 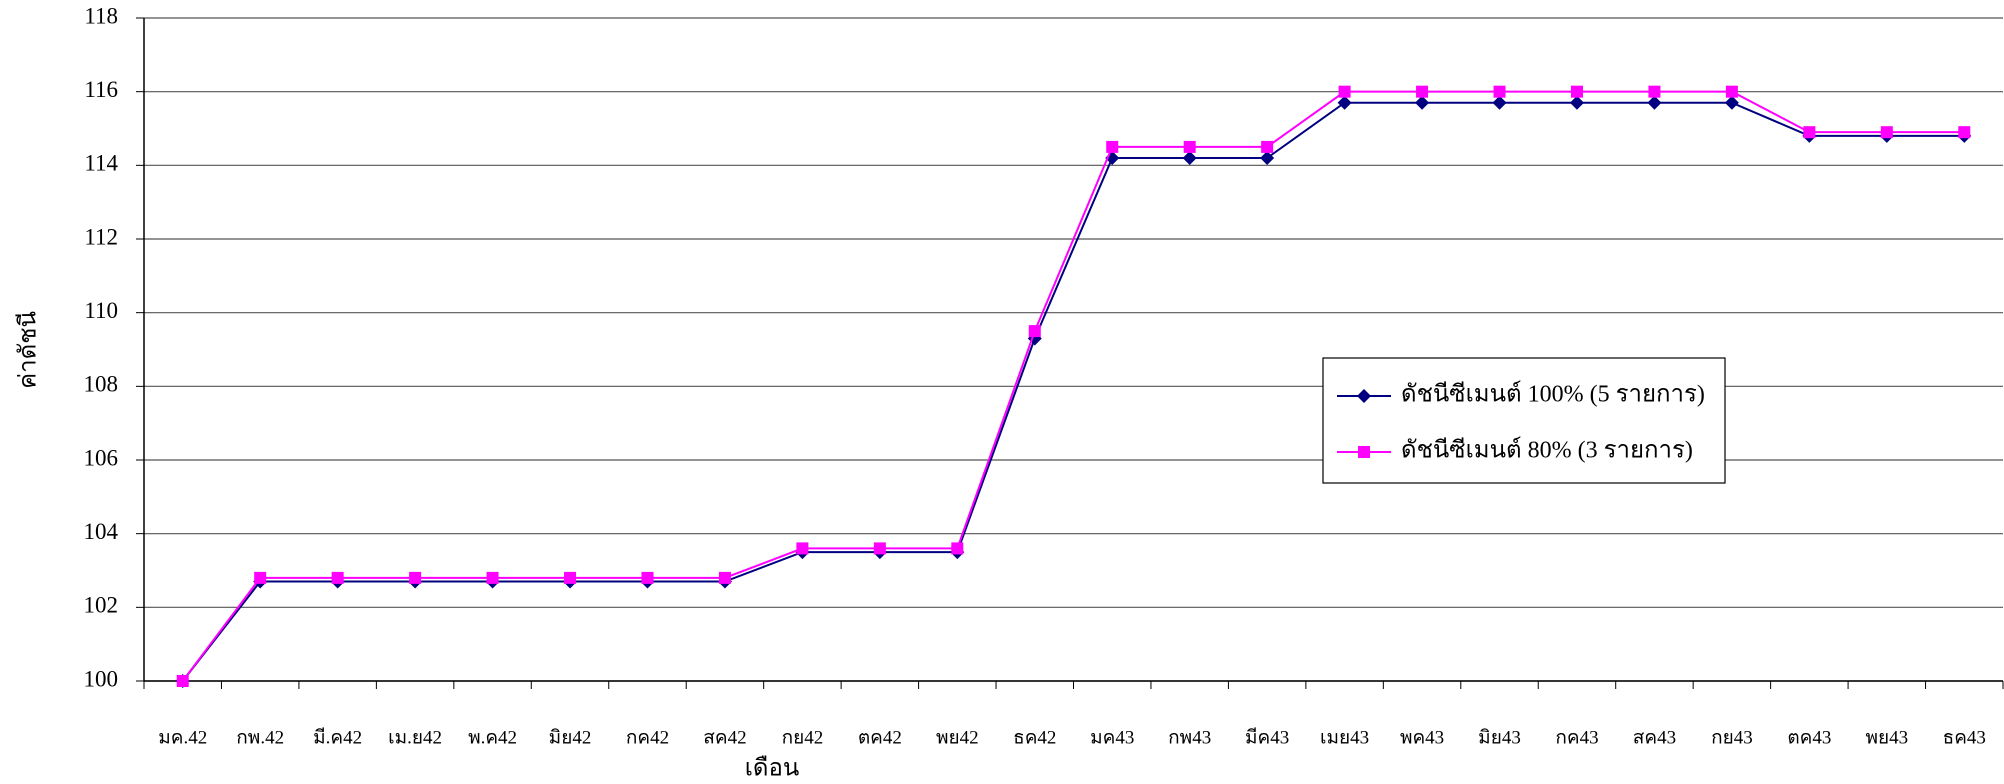 I want to click on x-tick-label: ธค42, so click(x=1034, y=737).